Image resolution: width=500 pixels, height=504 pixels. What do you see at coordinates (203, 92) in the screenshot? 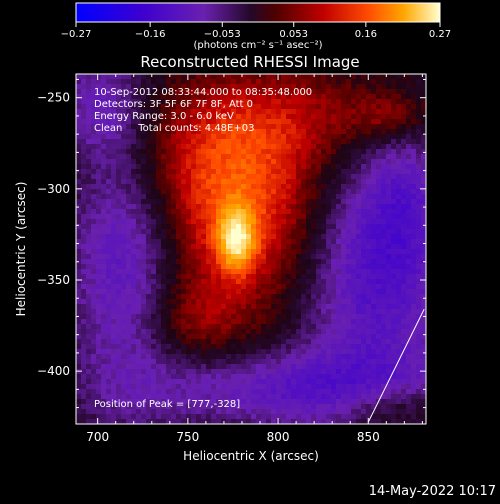
I see `annotation-time: 10-Sep-2012 08:33:44.000 to 08:35:48.000` at bounding box center [203, 92].